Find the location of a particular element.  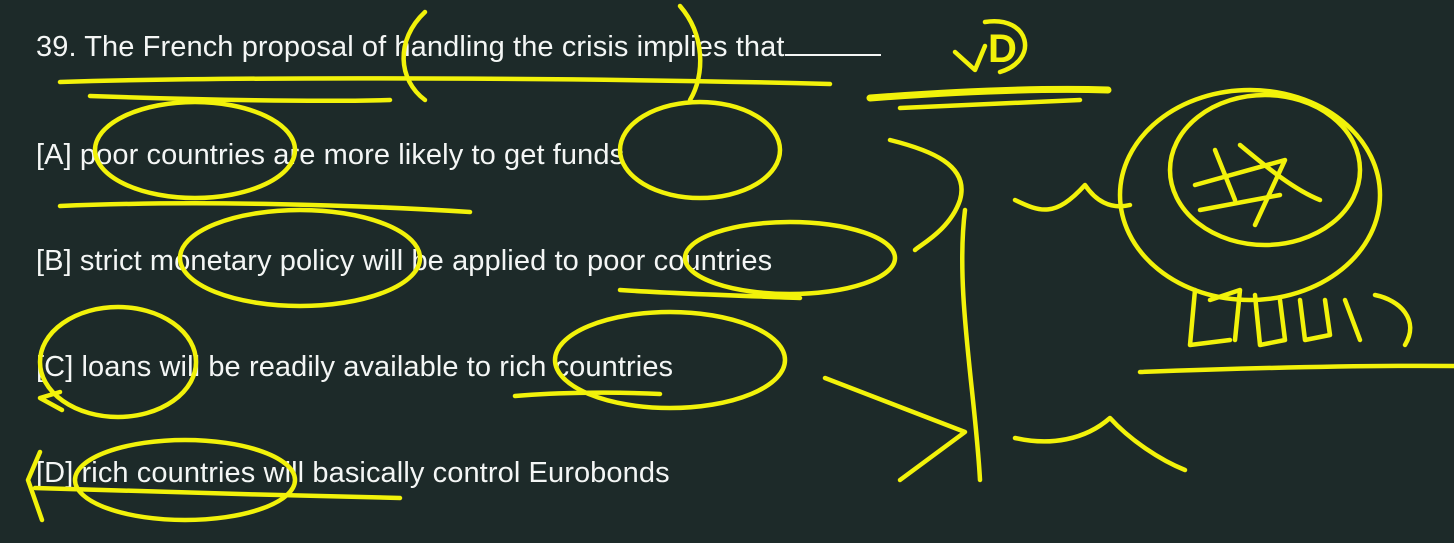

answer-blank is located at coordinates (832, 44).